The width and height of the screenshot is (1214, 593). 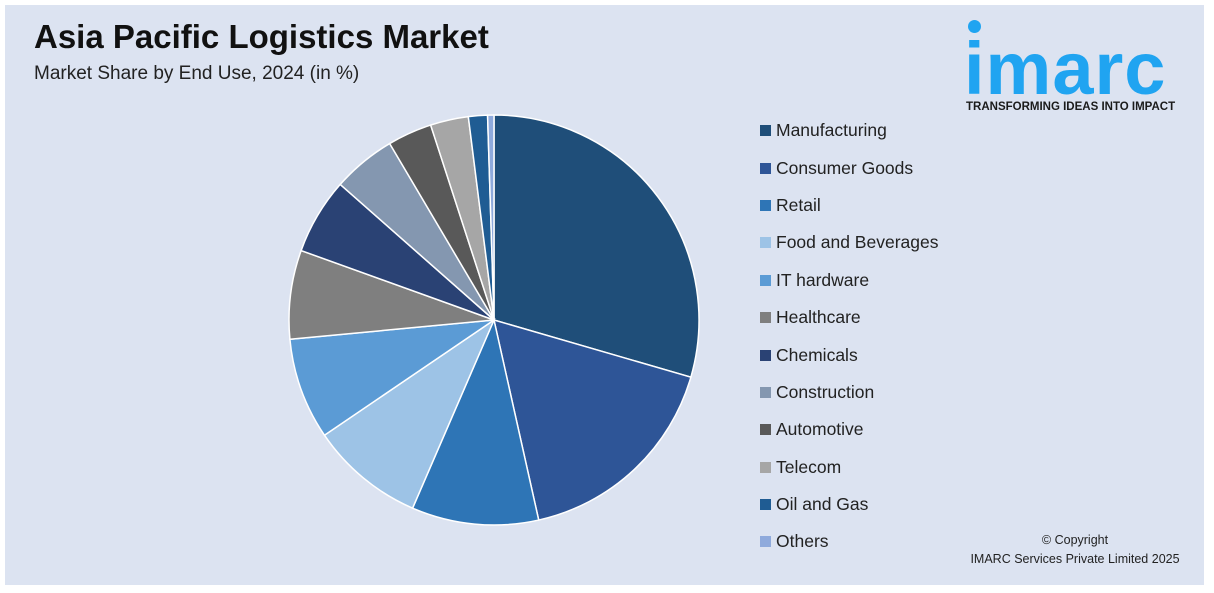 I want to click on legend-label: Others, so click(x=802, y=541).